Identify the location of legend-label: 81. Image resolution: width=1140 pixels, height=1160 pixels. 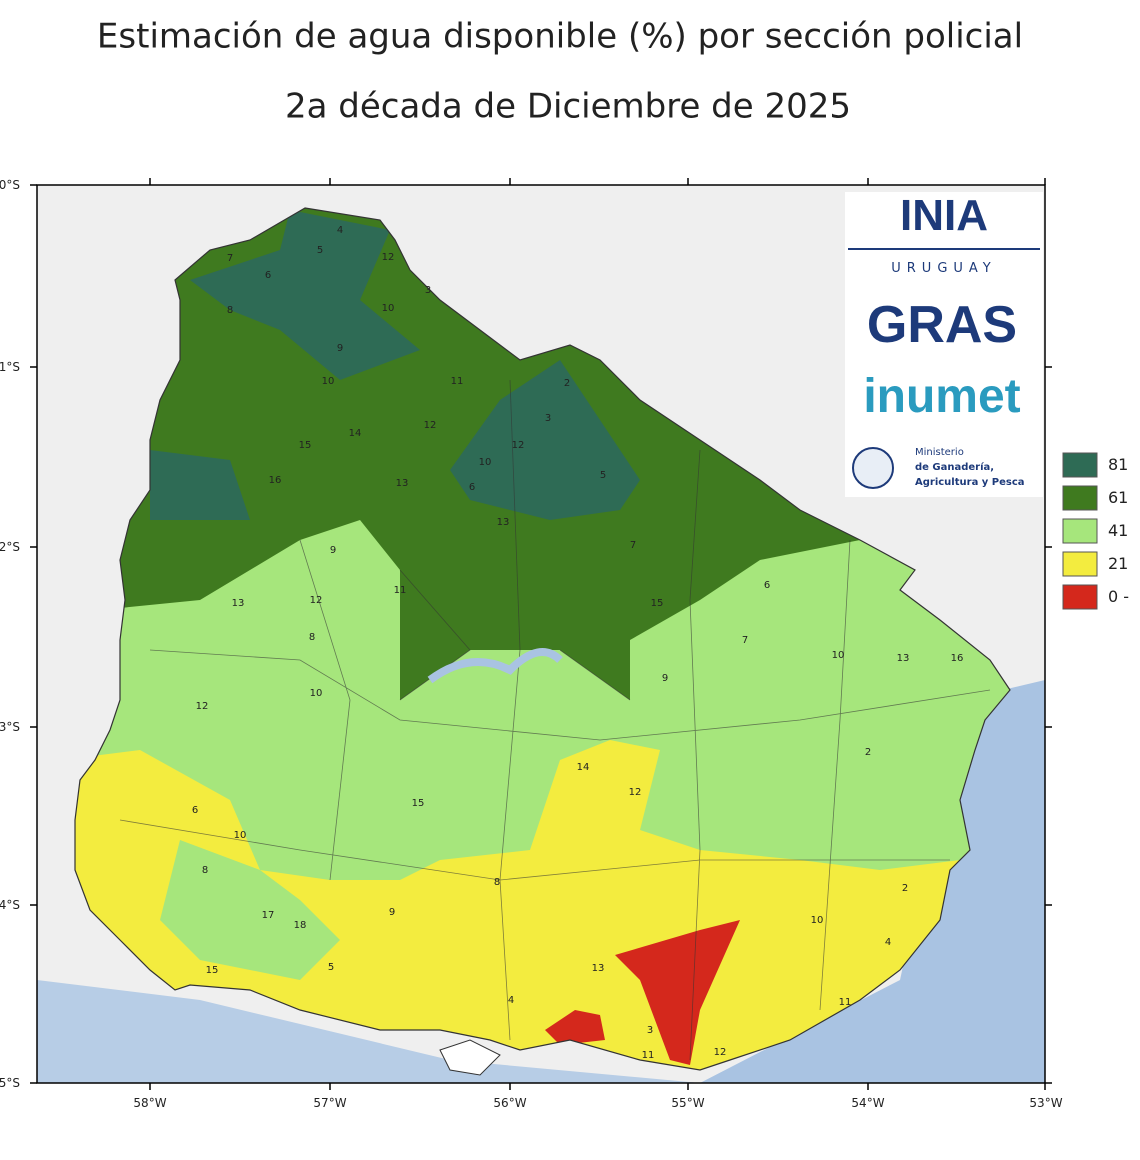
(1118, 464).